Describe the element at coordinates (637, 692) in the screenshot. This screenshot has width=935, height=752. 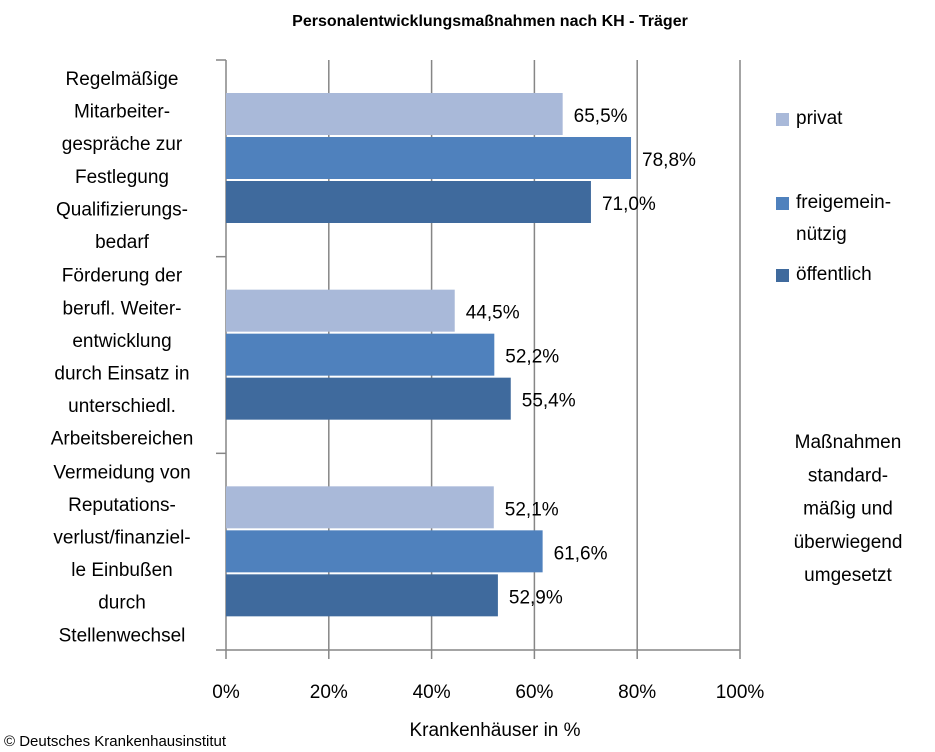
I see `x-tick-label: 80%` at that location.